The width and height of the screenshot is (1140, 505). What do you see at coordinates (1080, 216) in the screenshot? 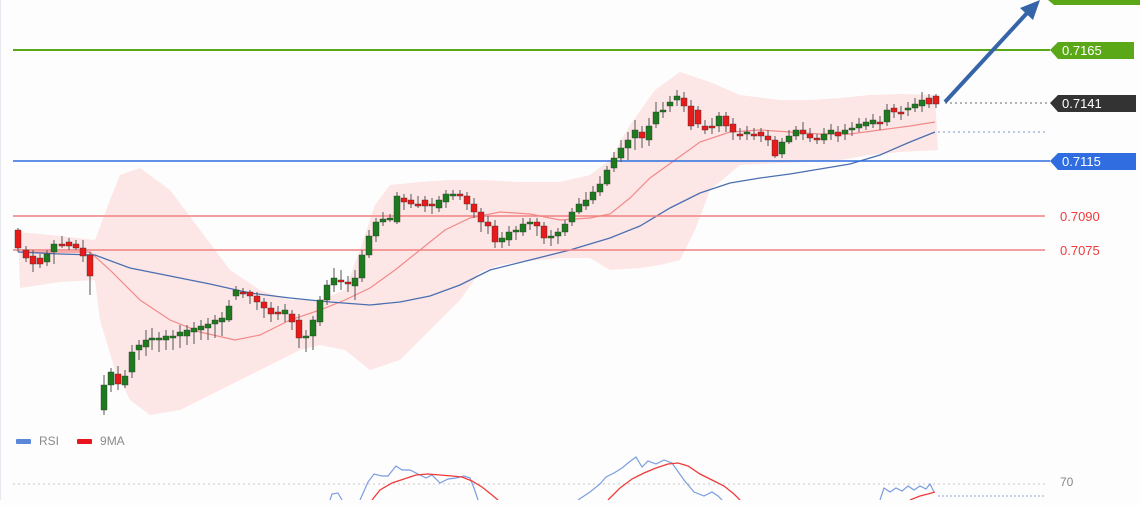
I see `resistance-1-label: 0.7090` at bounding box center [1080, 216].